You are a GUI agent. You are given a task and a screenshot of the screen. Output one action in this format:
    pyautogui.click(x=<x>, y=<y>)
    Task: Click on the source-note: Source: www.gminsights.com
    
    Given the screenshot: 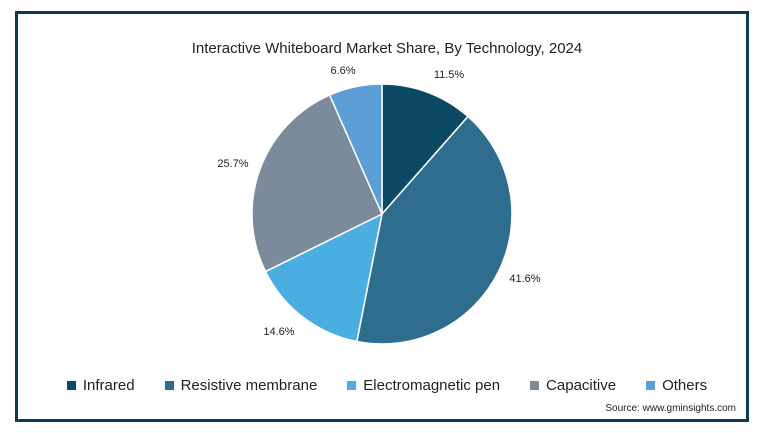 What is the action you would take?
    pyautogui.click(x=670, y=408)
    